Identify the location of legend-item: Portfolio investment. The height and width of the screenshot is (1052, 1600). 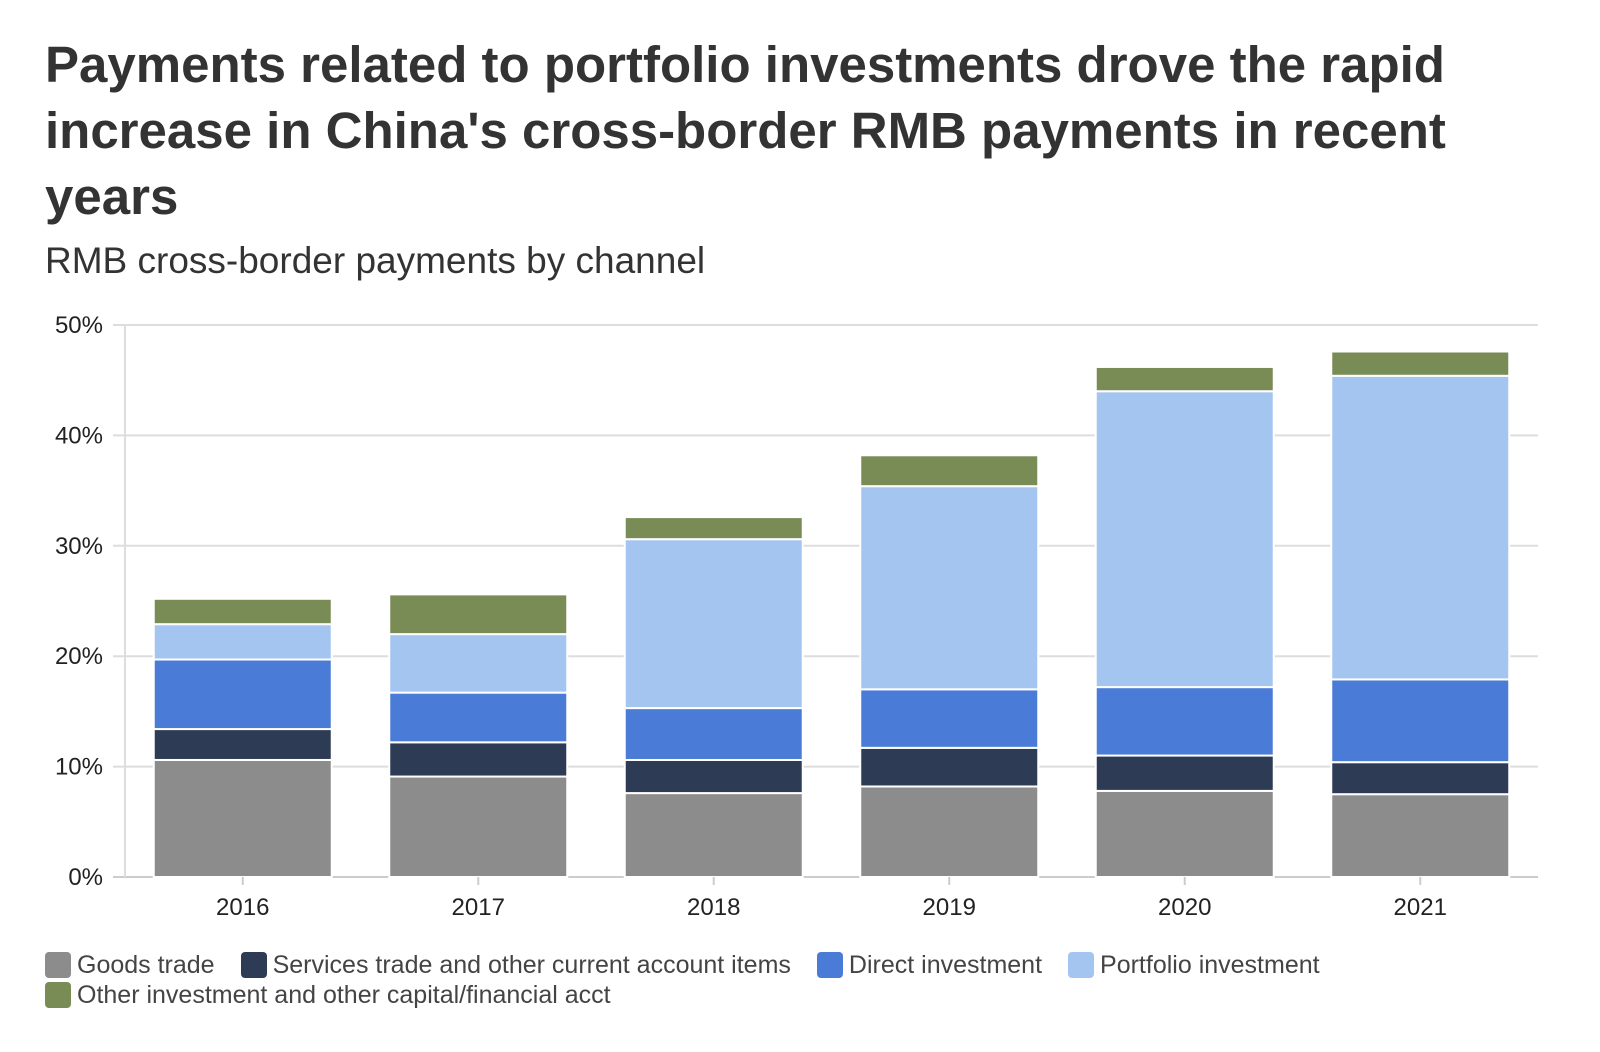
(1194, 965).